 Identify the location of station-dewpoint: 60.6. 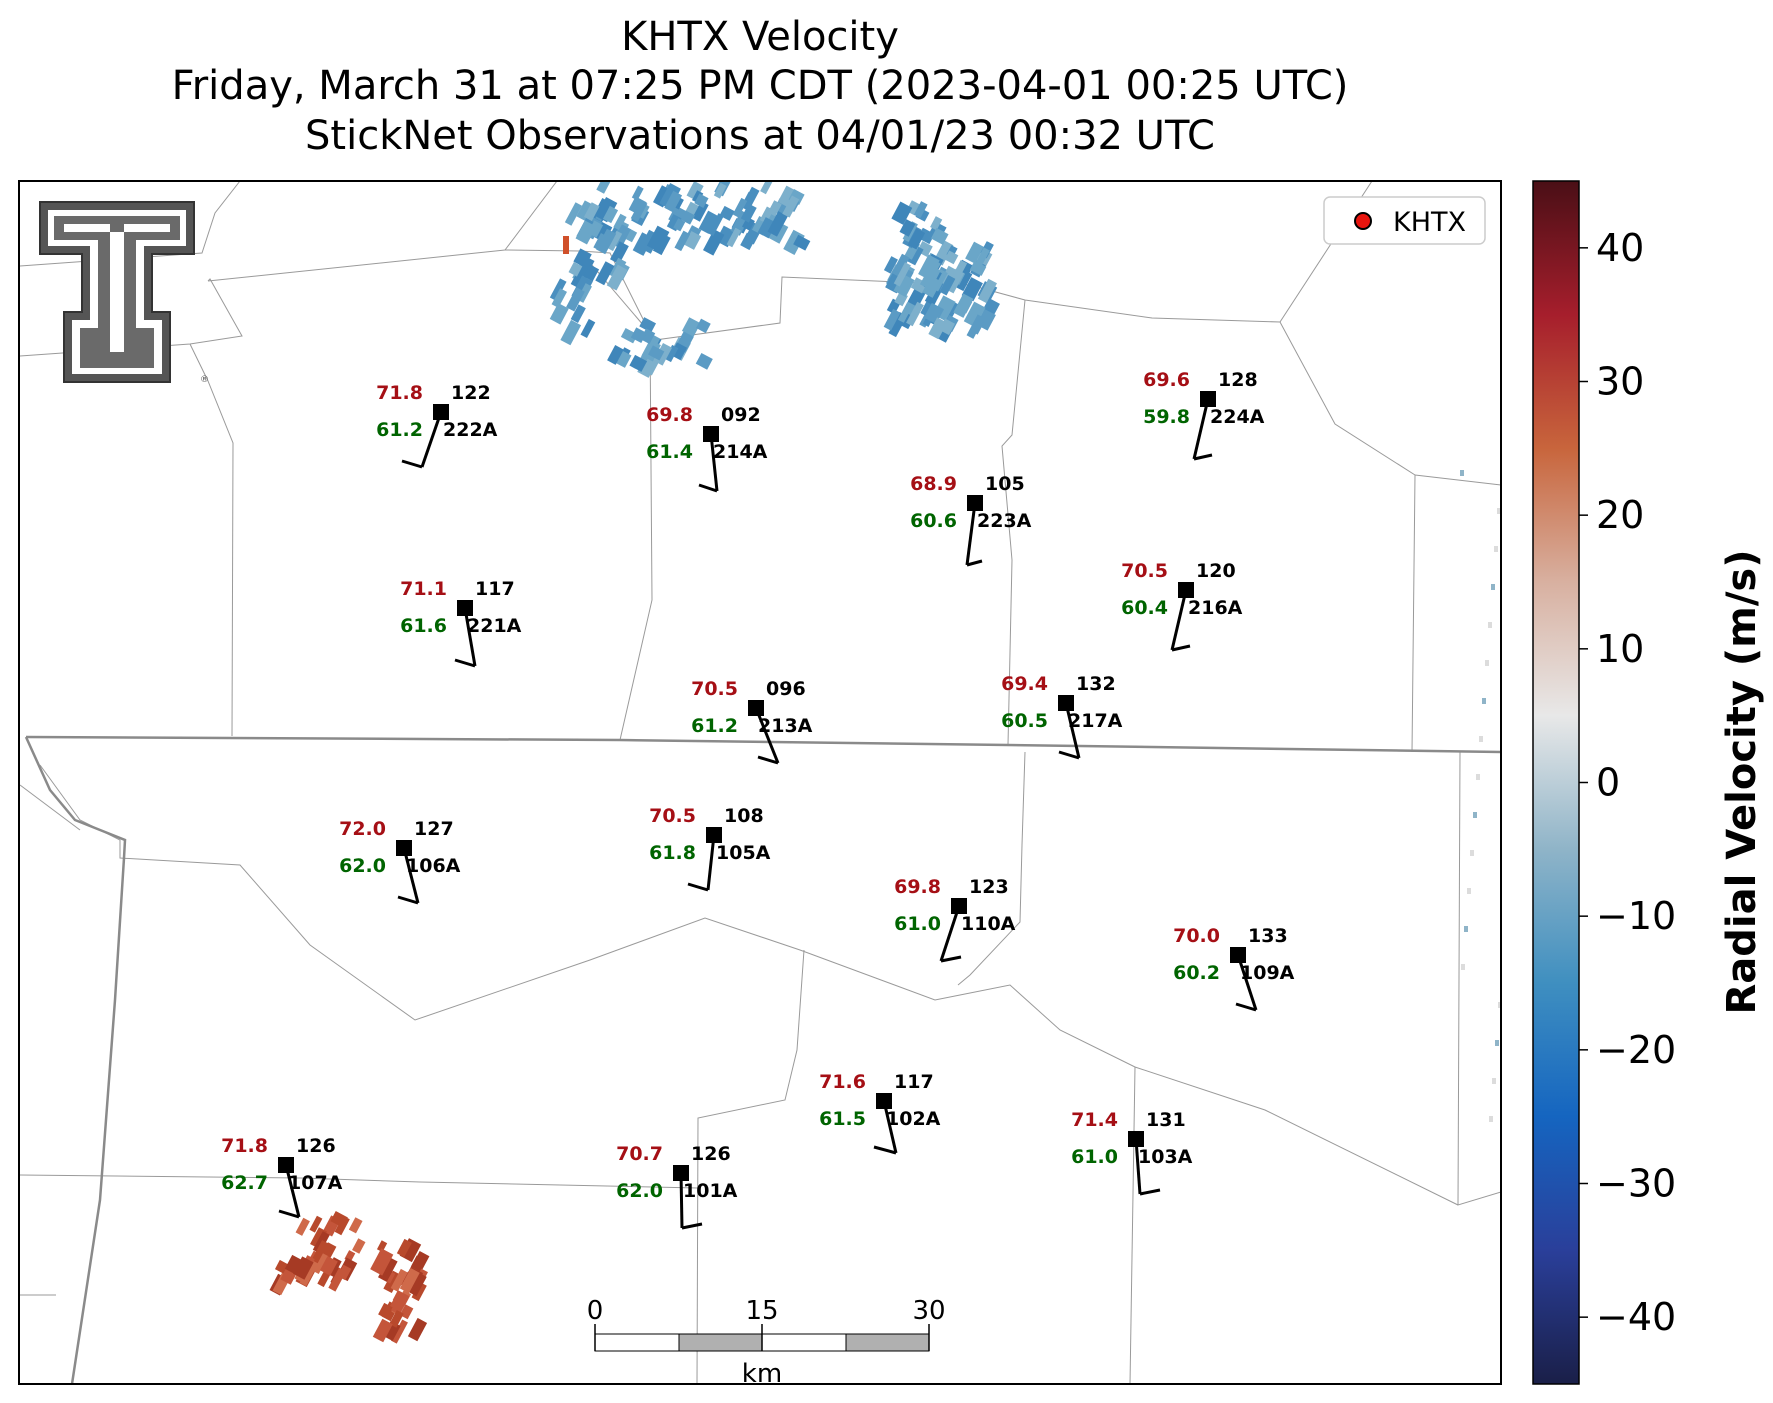
(933, 521).